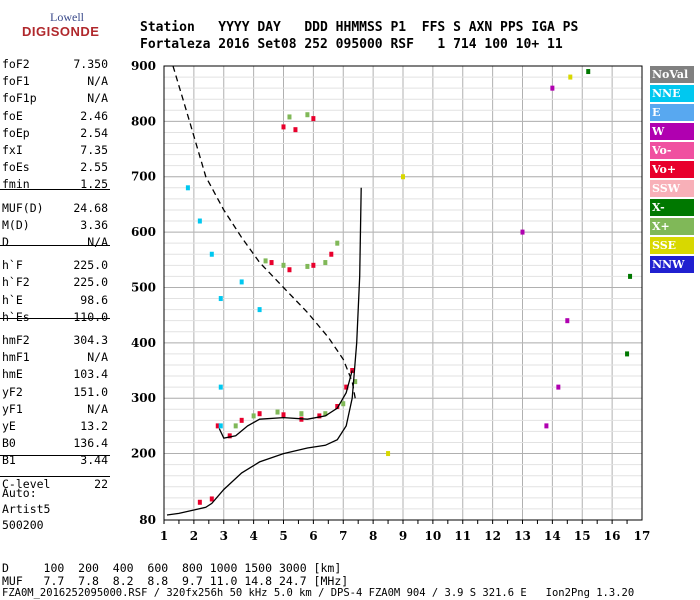  I want to click on param-key: fxI, so click(12, 150).